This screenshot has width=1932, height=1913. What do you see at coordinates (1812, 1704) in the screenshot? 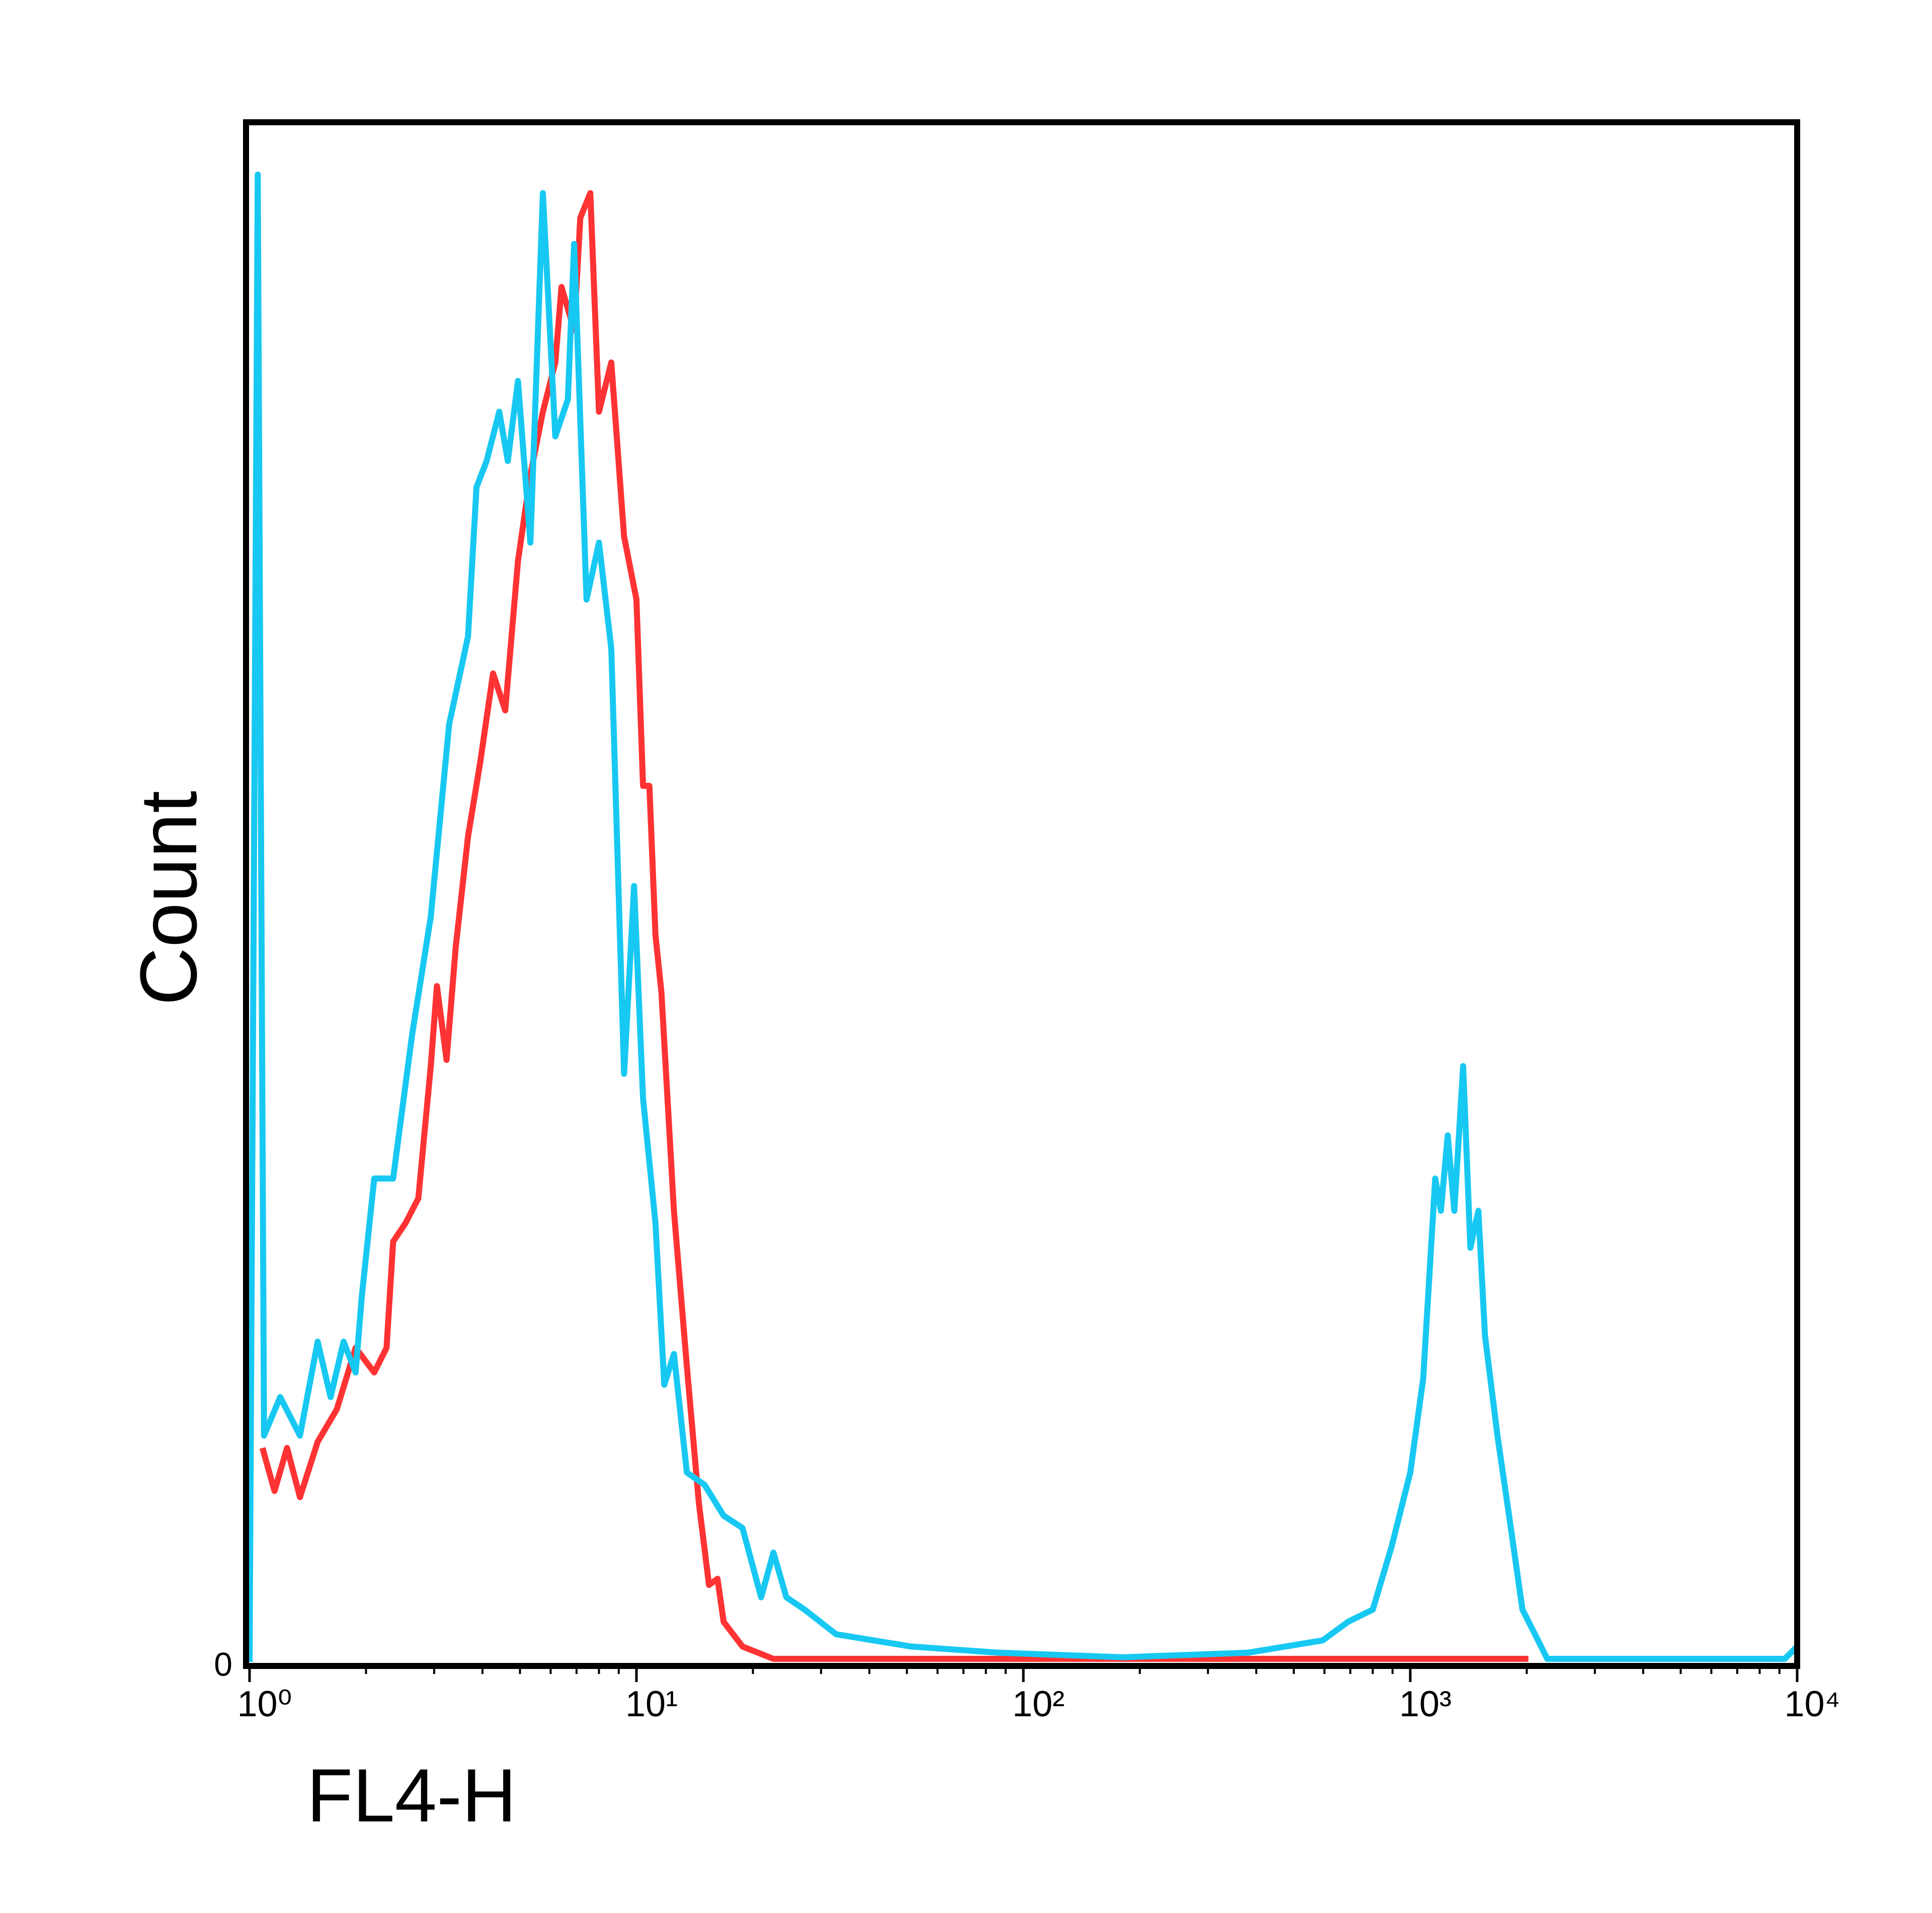
I see `x-tick-label: 10⁴` at bounding box center [1812, 1704].